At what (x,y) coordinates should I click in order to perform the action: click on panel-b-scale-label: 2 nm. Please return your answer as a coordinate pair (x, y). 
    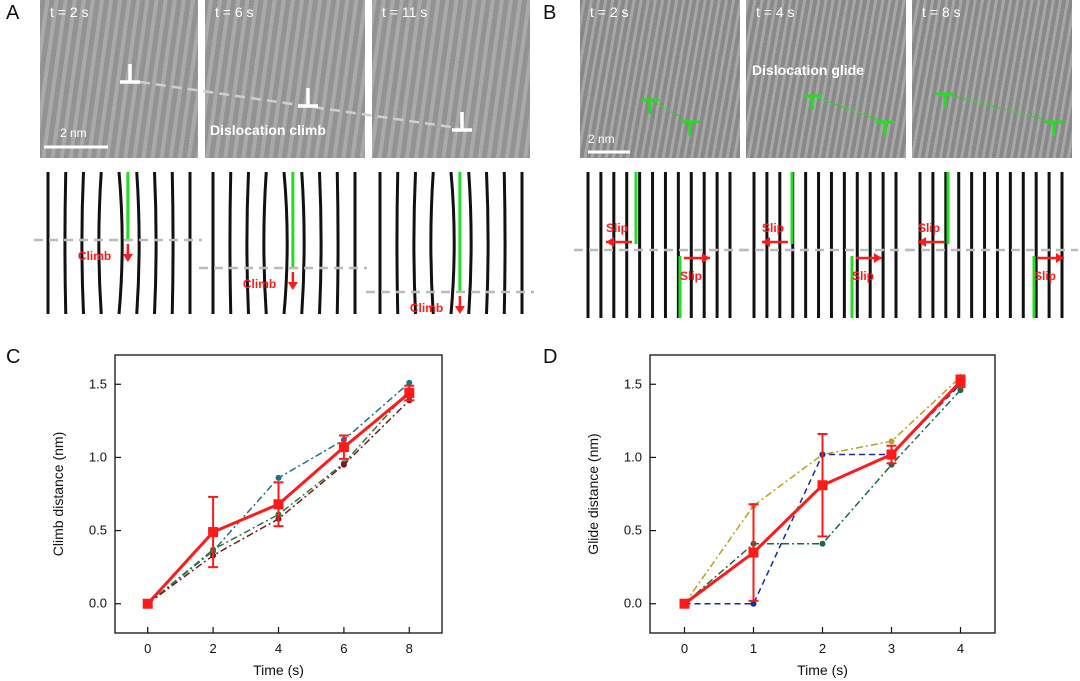
    Looking at the image, I should click on (601, 139).